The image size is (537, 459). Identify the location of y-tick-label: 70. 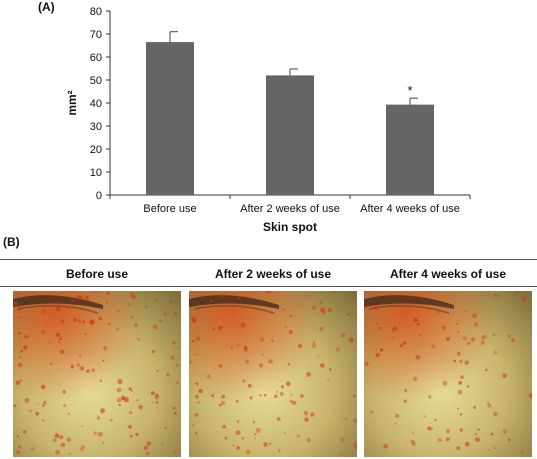
(96, 35).